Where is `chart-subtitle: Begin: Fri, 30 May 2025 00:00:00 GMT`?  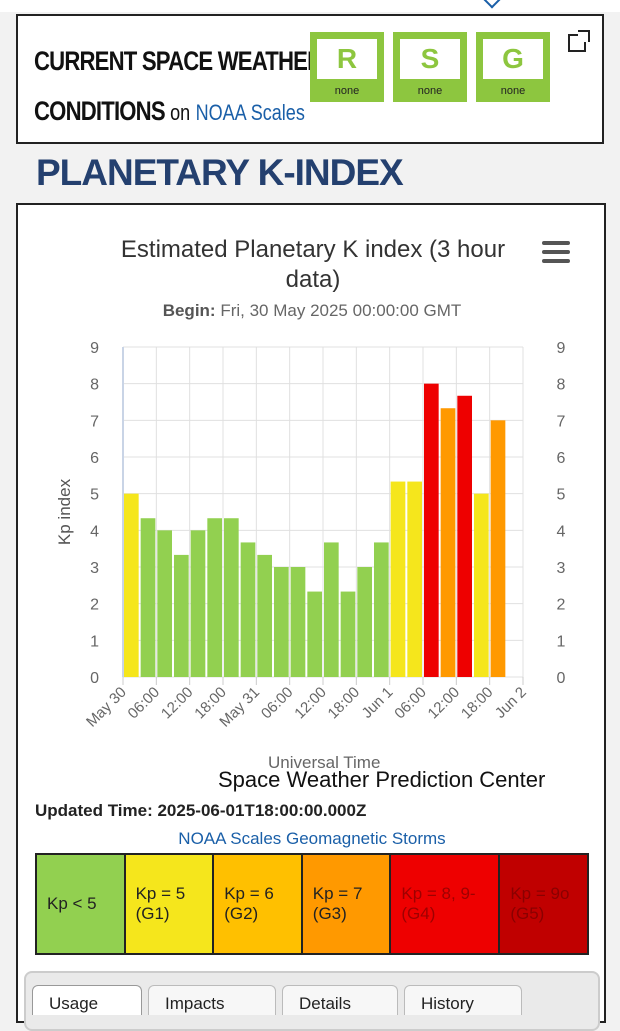 chart-subtitle: Begin: Fri, 30 May 2025 00:00:00 GMT is located at coordinates (312, 311).